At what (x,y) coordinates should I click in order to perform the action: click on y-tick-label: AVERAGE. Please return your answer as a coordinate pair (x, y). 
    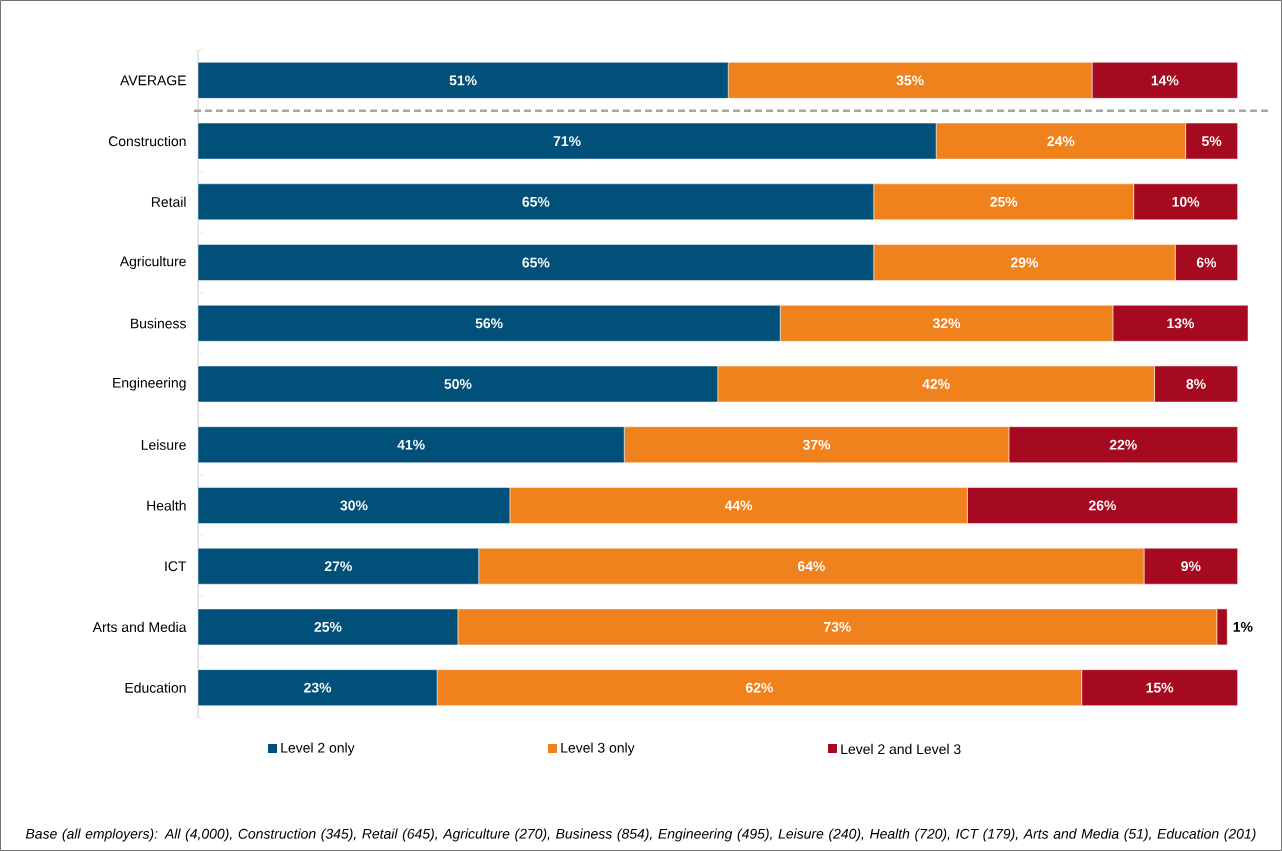
    Looking at the image, I should click on (153, 80).